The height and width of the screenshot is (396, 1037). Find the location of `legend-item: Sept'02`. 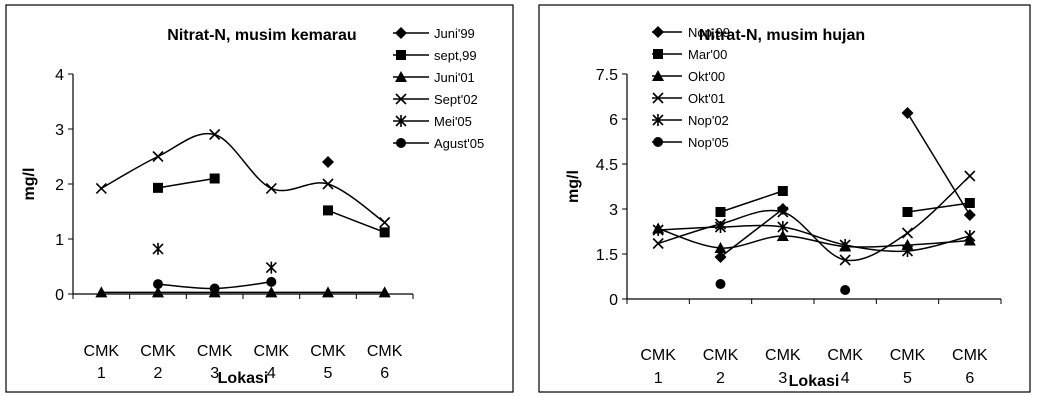

legend-item: Sept'02 is located at coordinates (435, 99).